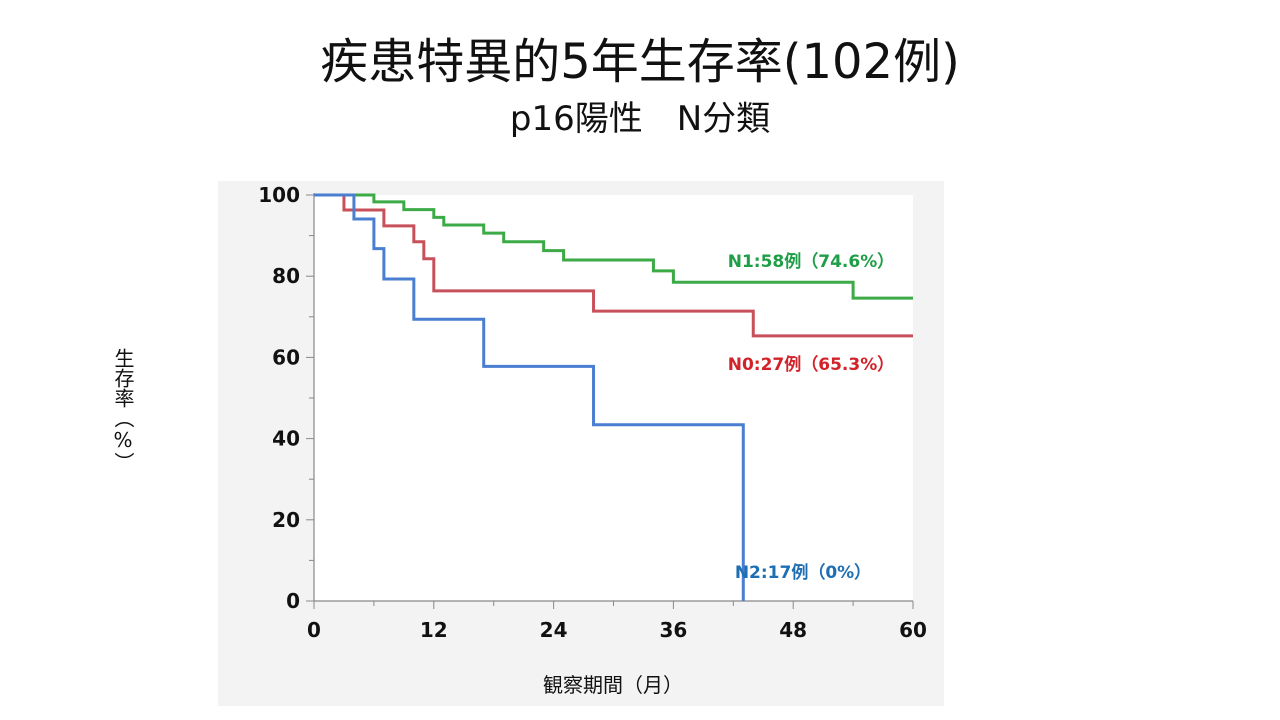 This screenshot has width=1280, height=720. What do you see at coordinates (286, 439) in the screenshot?
I see `y-tick-label: 40` at bounding box center [286, 439].